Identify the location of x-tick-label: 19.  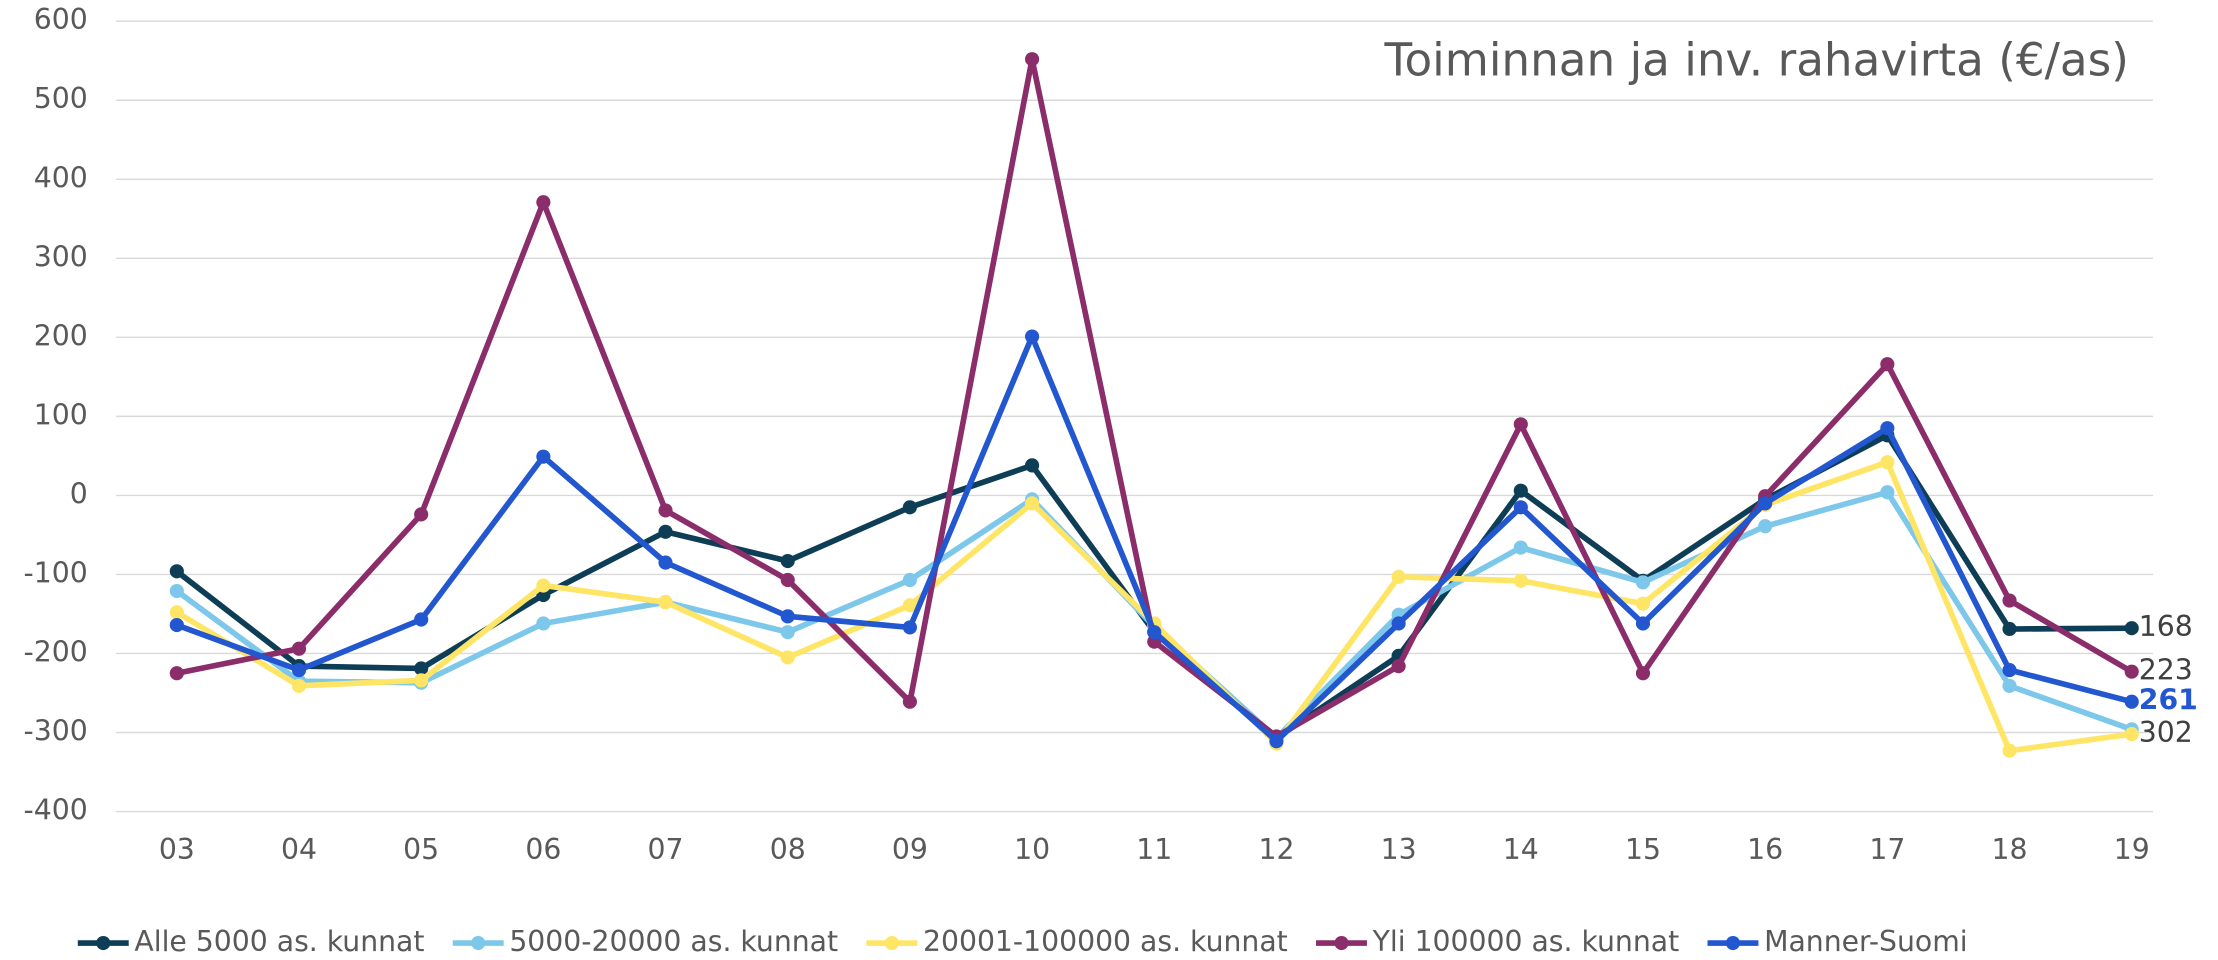
(2132, 849).